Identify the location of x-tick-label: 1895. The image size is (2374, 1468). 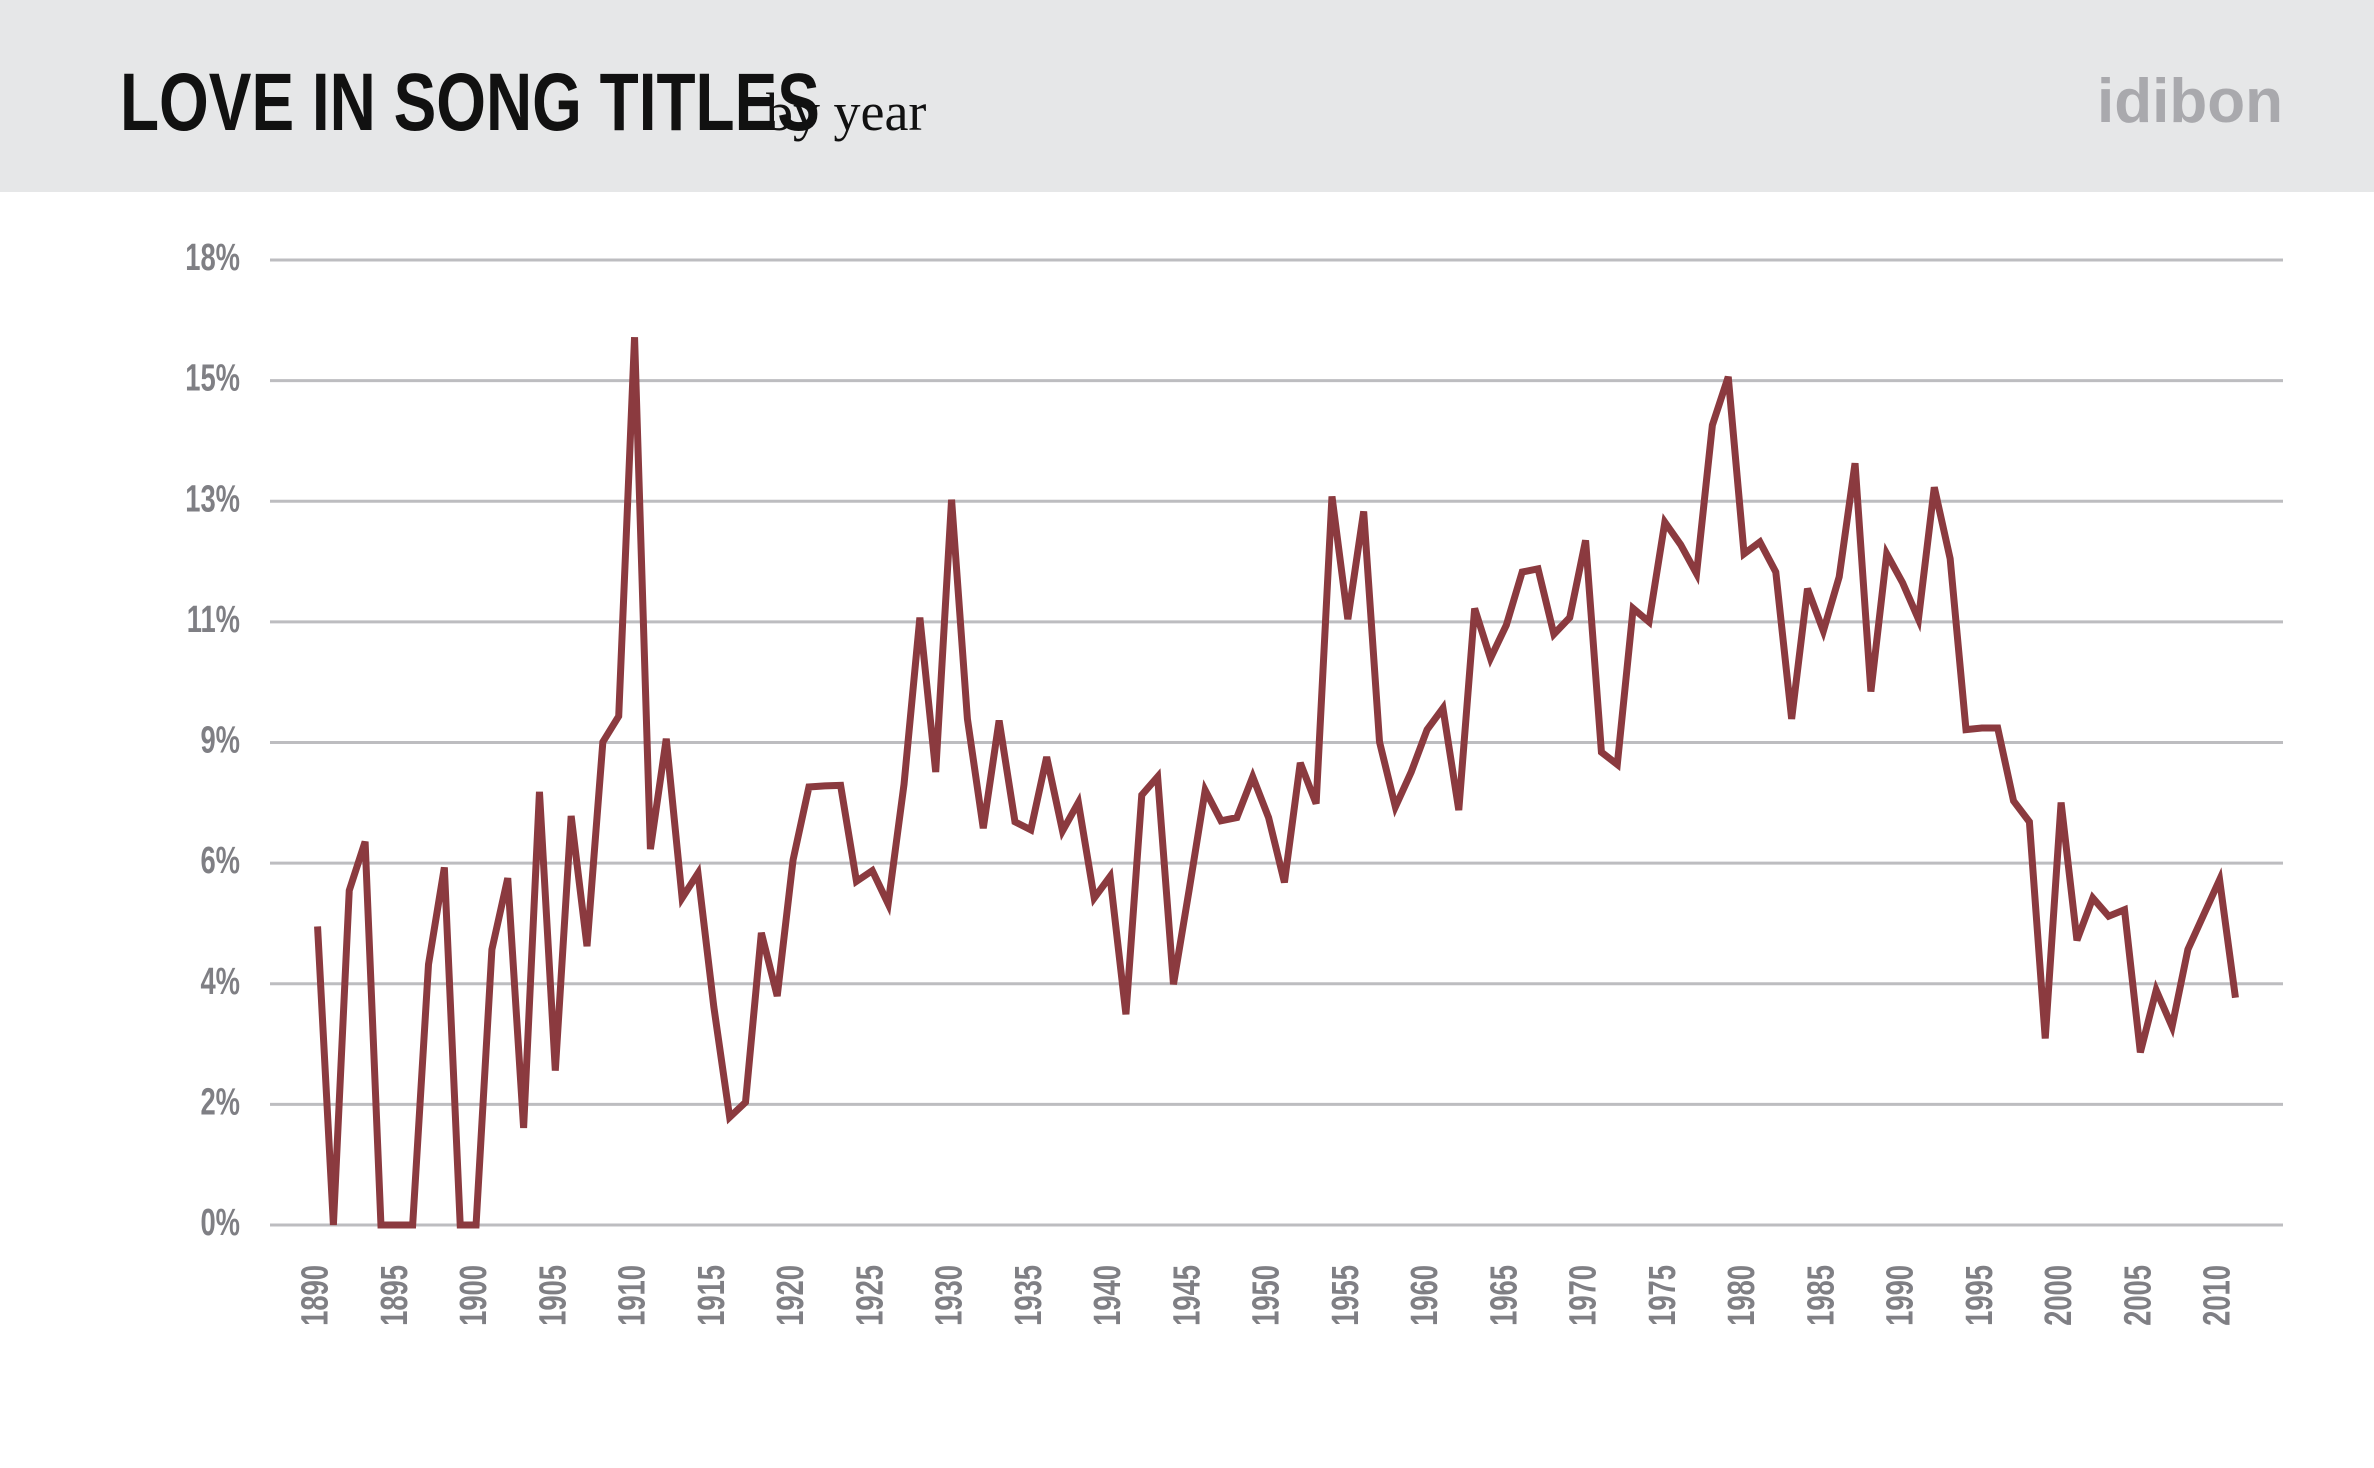
(395, 1295).